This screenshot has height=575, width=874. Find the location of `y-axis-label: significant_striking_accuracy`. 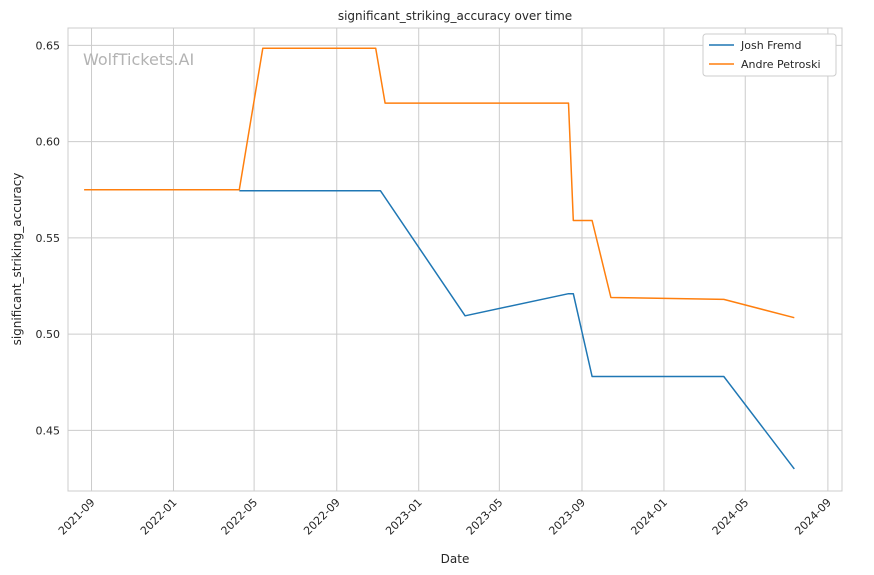

y-axis-label: significant_striking_accuracy is located at coordinates (17, 259).